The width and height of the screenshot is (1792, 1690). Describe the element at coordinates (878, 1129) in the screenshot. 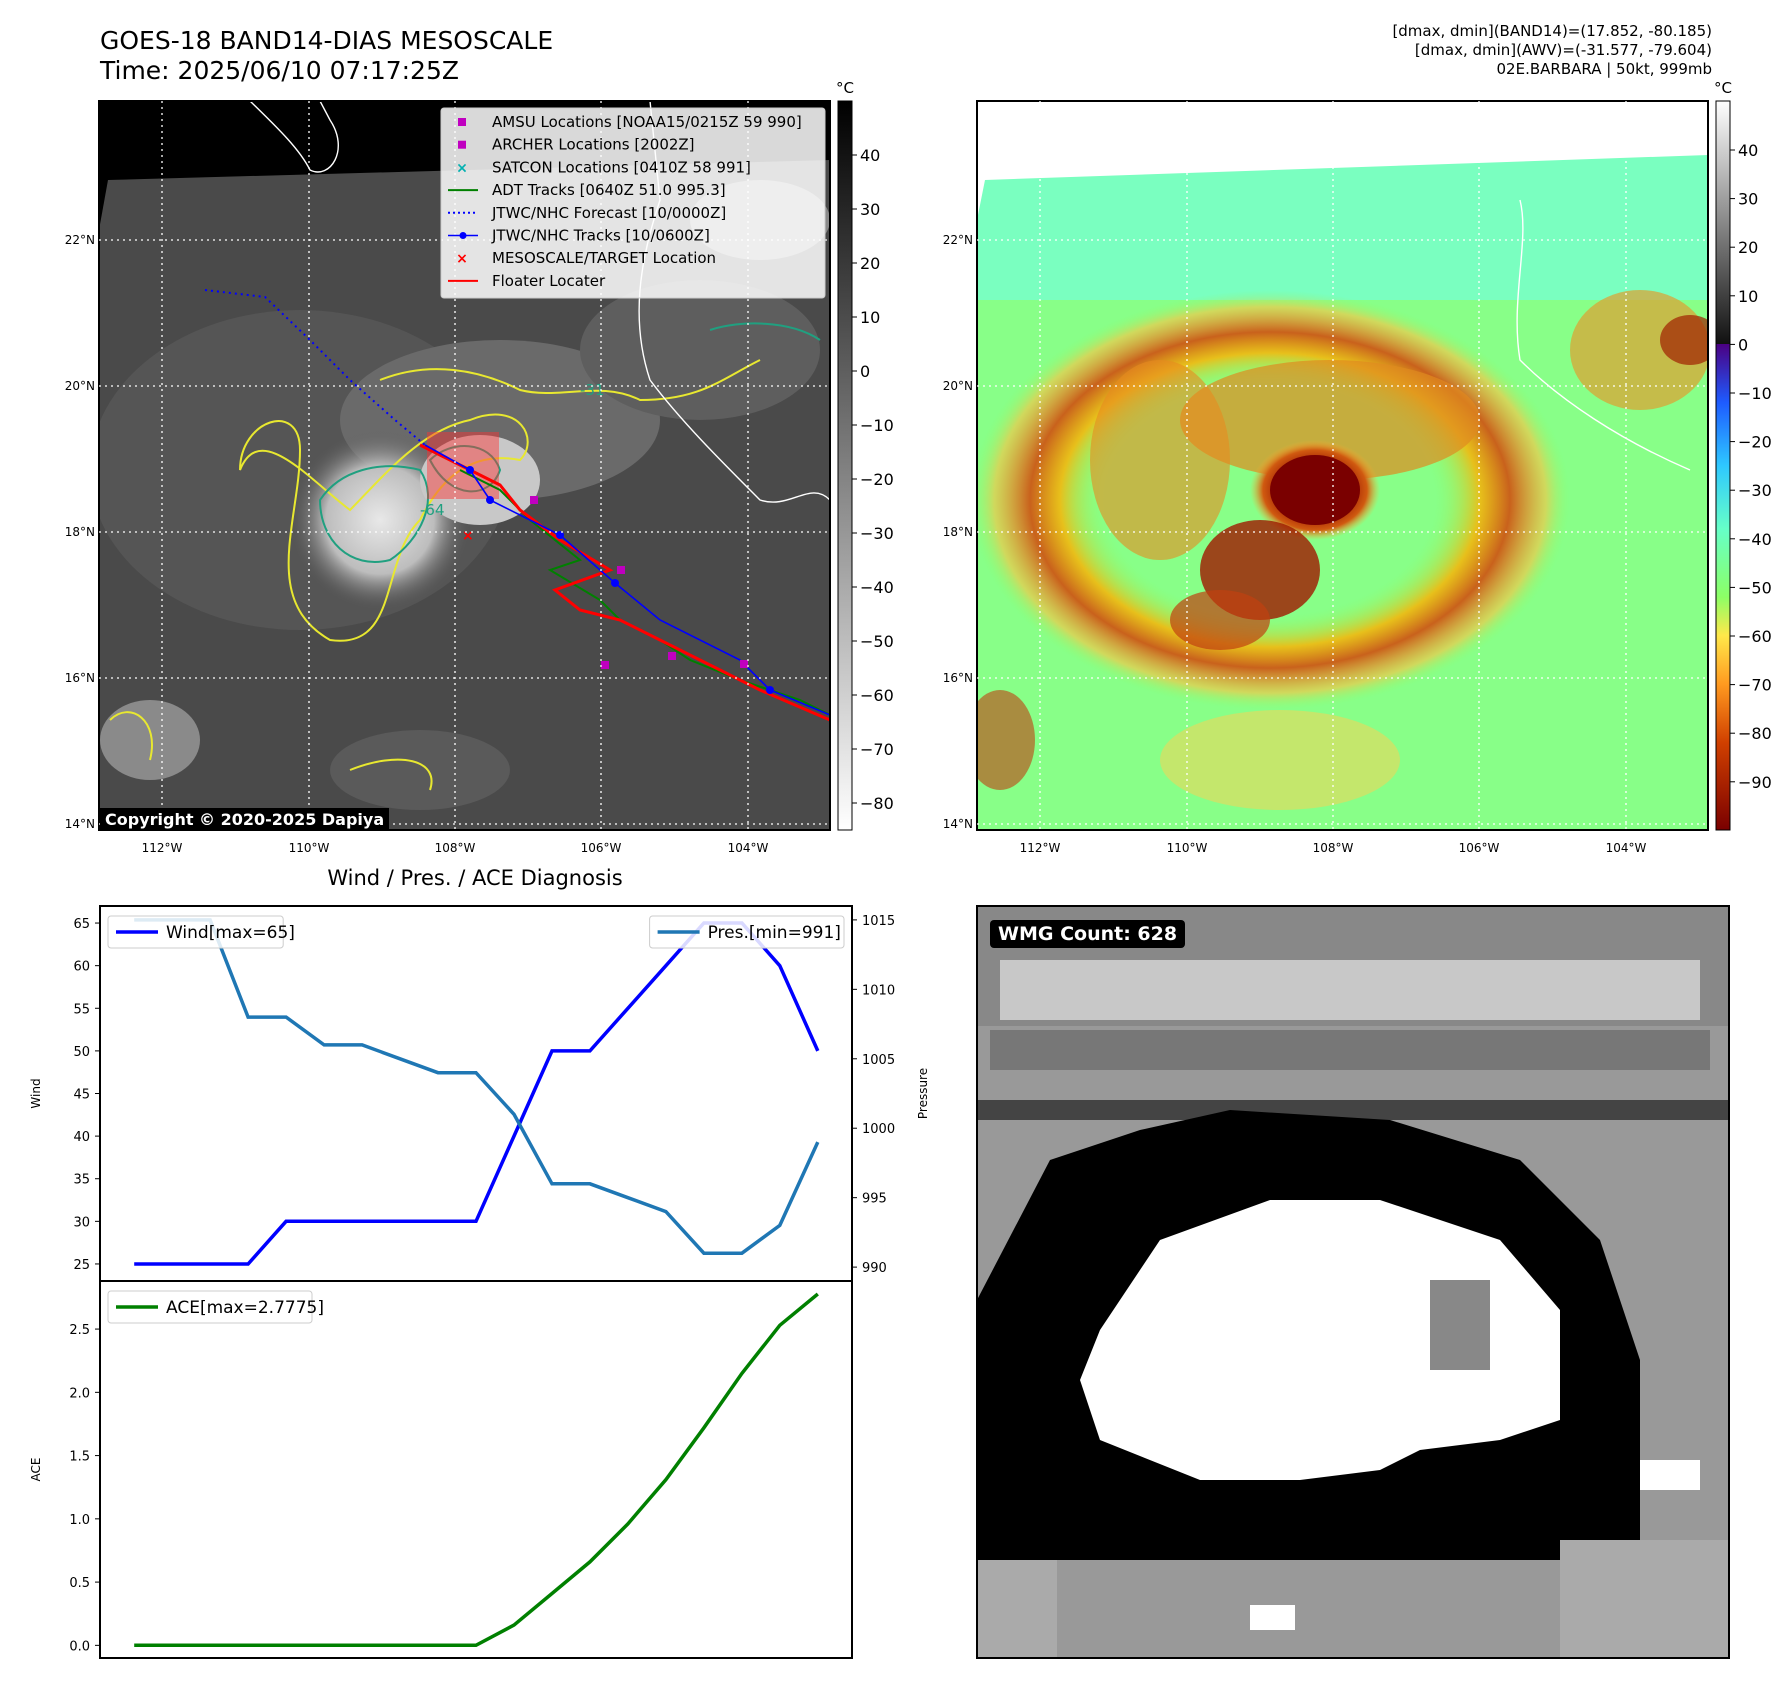

I see `y2-tick-label: 1000` at that location.